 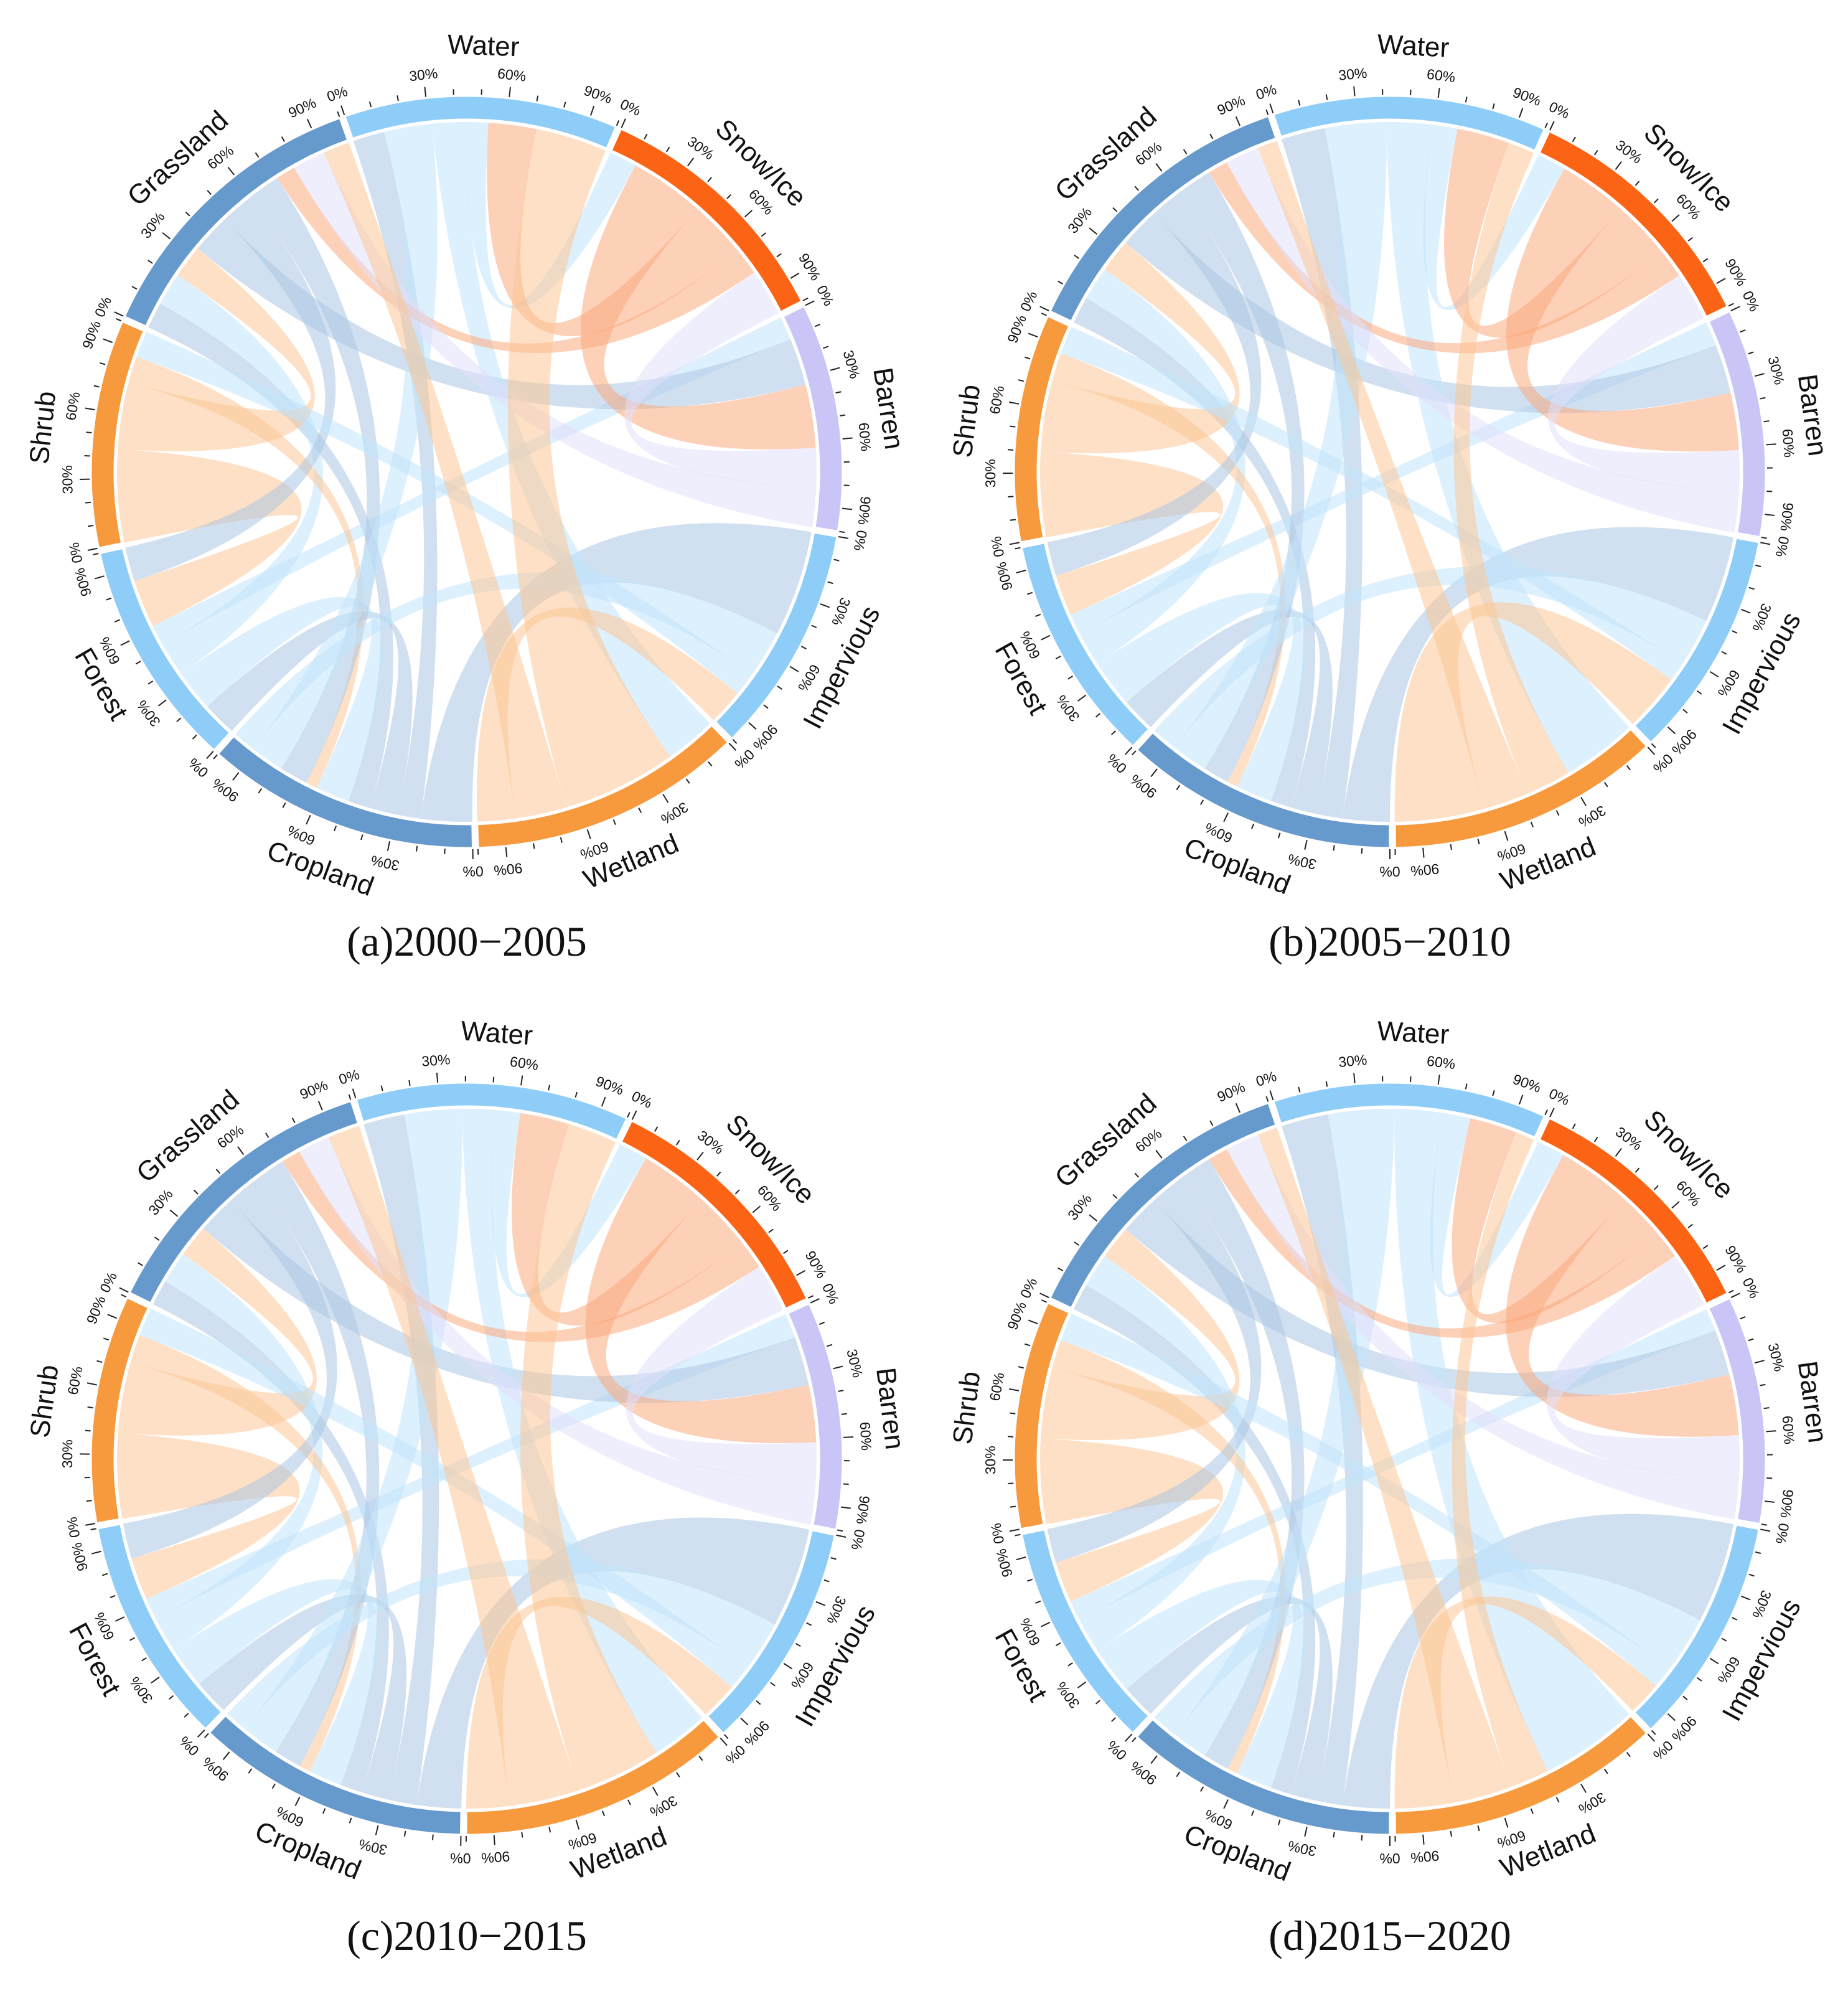 What do you see at coordinates (1390, 941) in the screenshot?
I see `panel-caption: (b)2005−2010` at bounding box center [1390, 941].